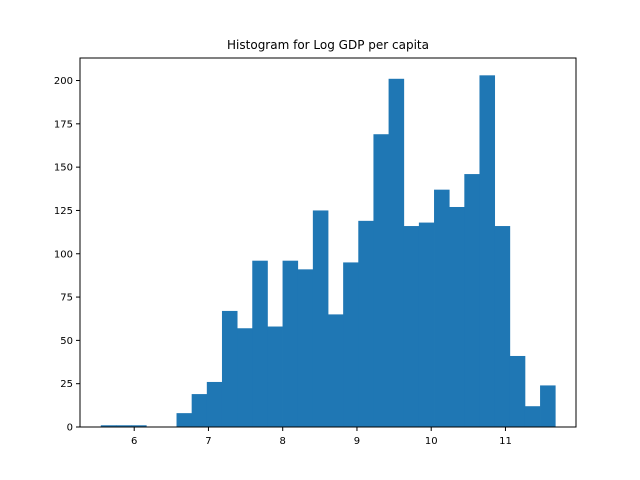 This screenshot has height=480, width=640. I want to click on y-tick-label: 0, so click(70, 428).